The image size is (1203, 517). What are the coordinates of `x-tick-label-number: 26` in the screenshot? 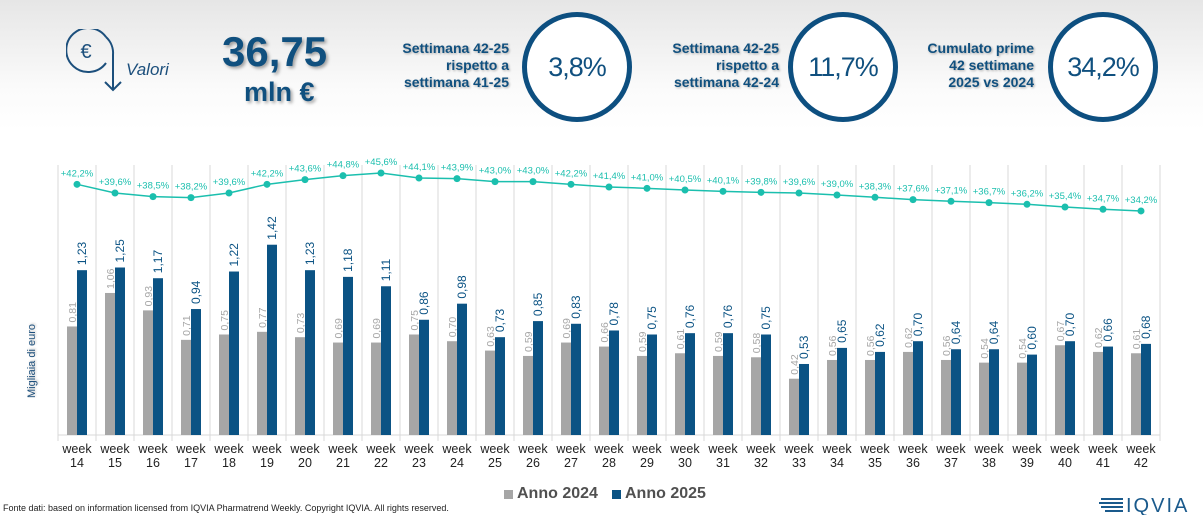 It's located at (533, 463).